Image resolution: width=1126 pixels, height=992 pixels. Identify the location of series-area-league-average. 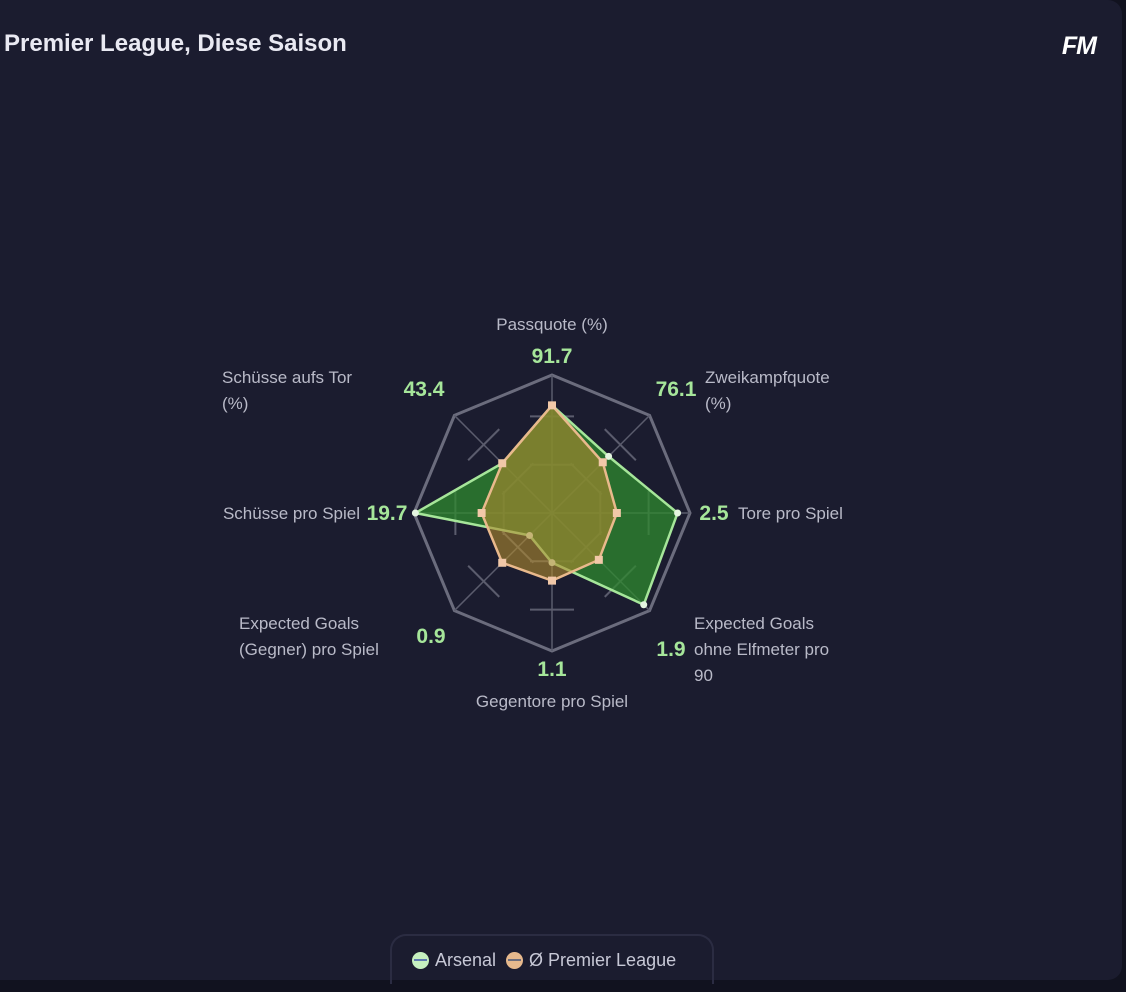
(549, 492).